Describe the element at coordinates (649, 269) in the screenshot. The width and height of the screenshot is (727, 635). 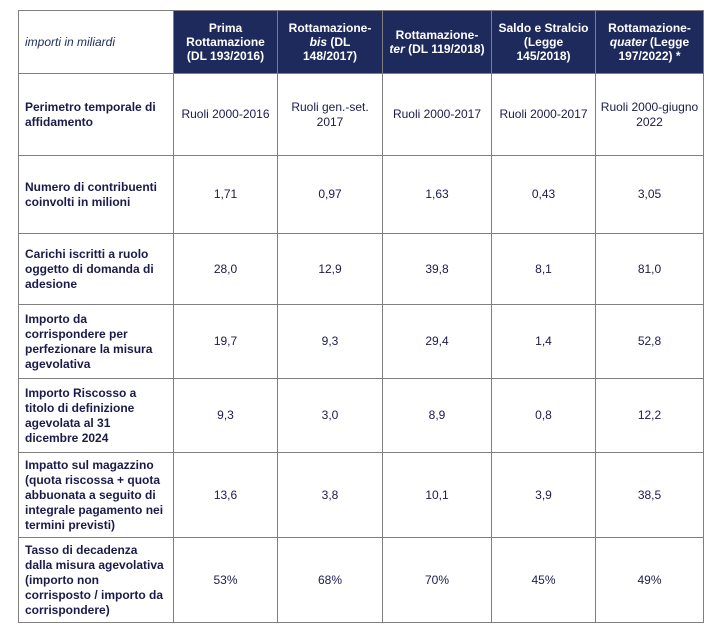
I see `table-cell: 81,0` at that location.